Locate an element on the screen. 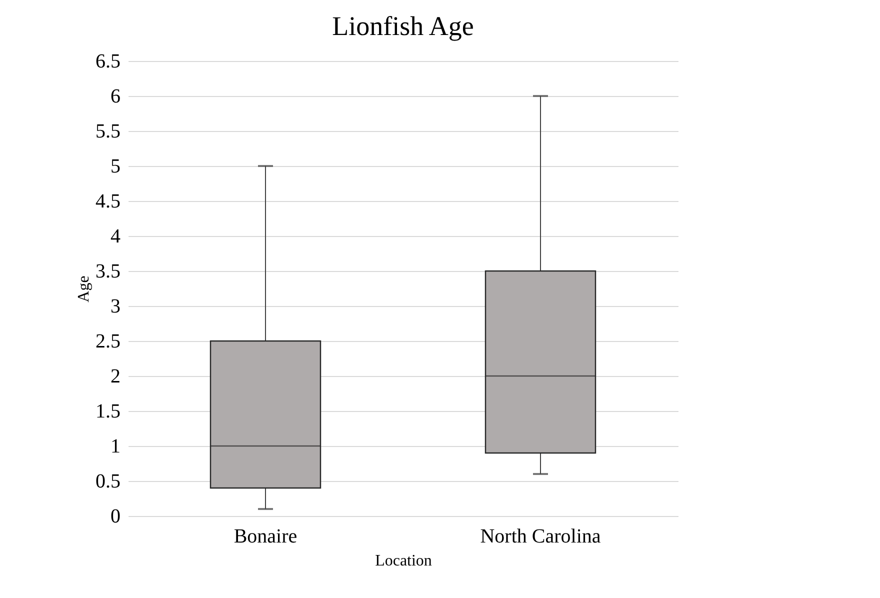 The width and height of the screenshot is (880, 598). y-tick-label: 6 is located at coordinates (115, 97).